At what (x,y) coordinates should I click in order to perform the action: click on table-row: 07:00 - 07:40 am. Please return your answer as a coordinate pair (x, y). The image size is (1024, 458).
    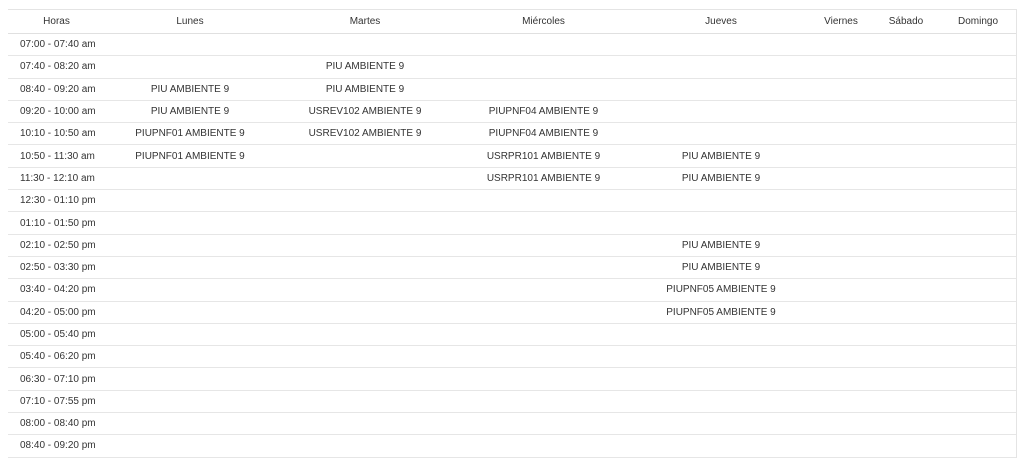
    Looking at the image, I should click on (512, 45).